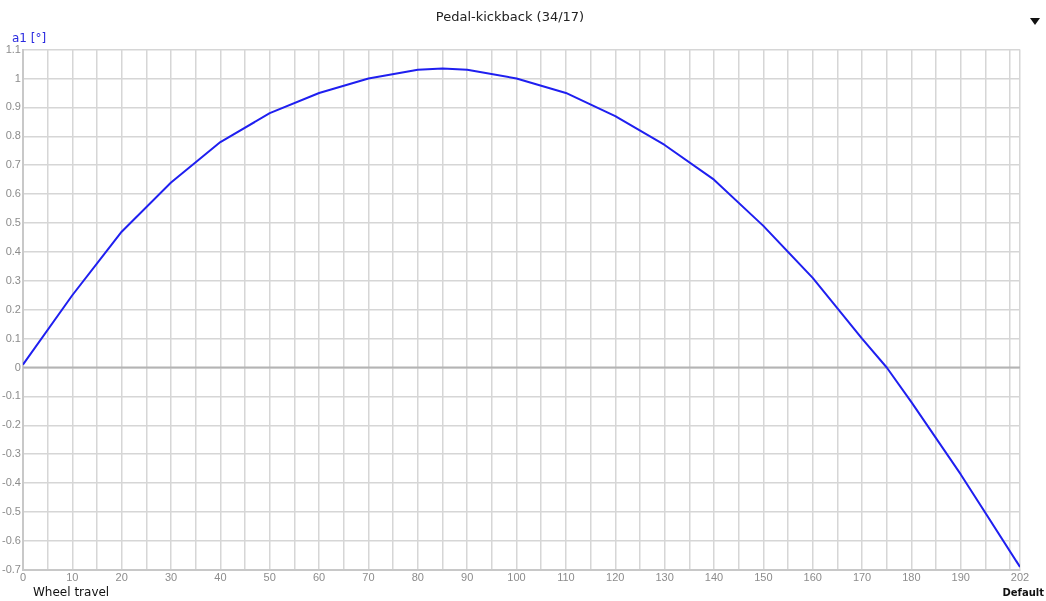  What do you see at coordinates (11, 539) in the screenshot?
I see `y-tick-label: -0.6` at bounding box center [11, 539].